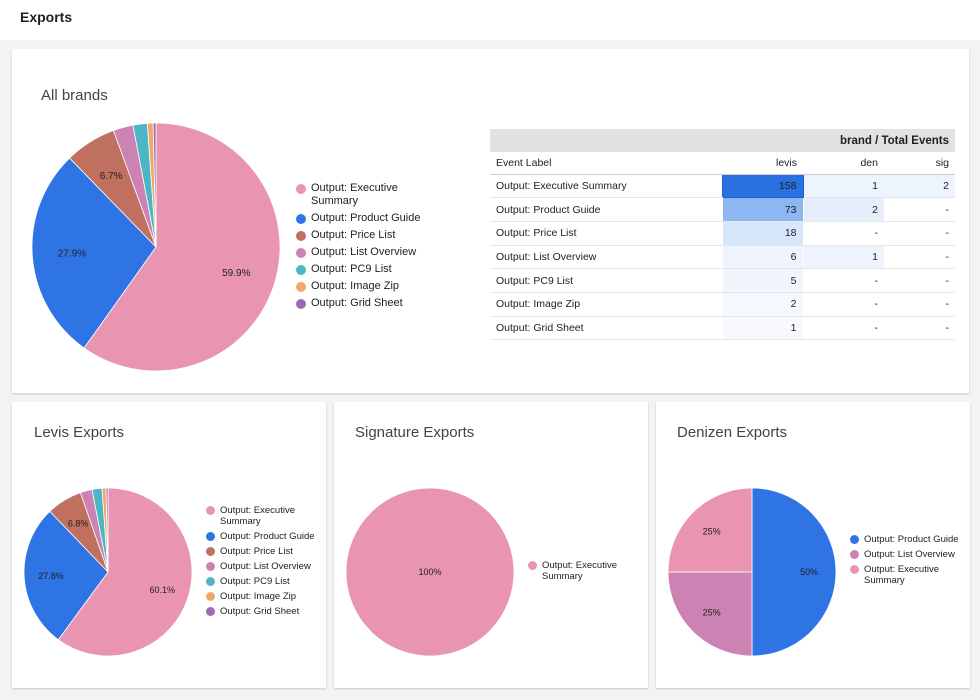  What do you see at coordinates (843, 209) in the screenshot?
I see `cell-den: 2` at bounding box center [843, 209].